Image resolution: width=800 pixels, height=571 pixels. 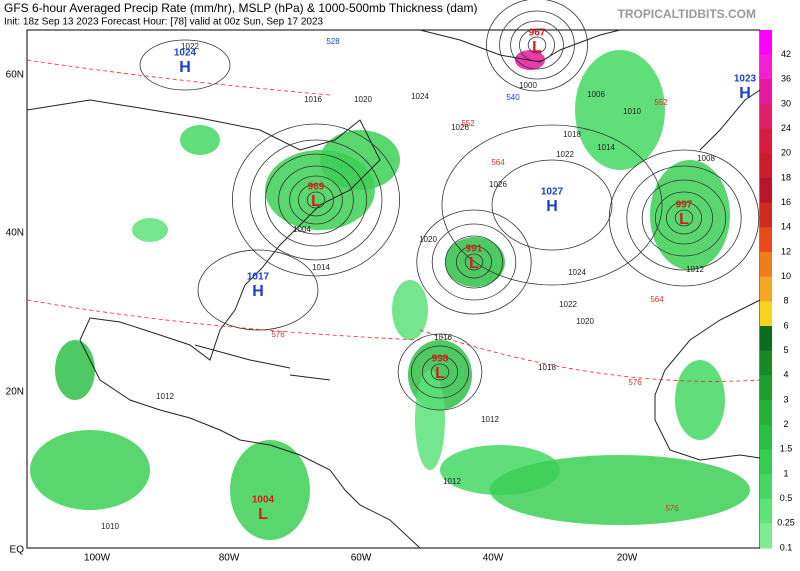 What do you see at coordinates (786, 103) in the screenshot?
I see `colorbar-label: 30` at bounding box center [786, 103].